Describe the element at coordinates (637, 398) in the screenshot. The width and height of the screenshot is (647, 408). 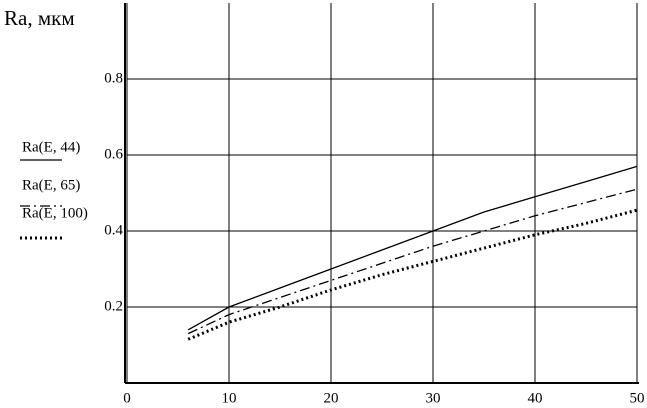
I see `x-tick-label: 50` at that location.